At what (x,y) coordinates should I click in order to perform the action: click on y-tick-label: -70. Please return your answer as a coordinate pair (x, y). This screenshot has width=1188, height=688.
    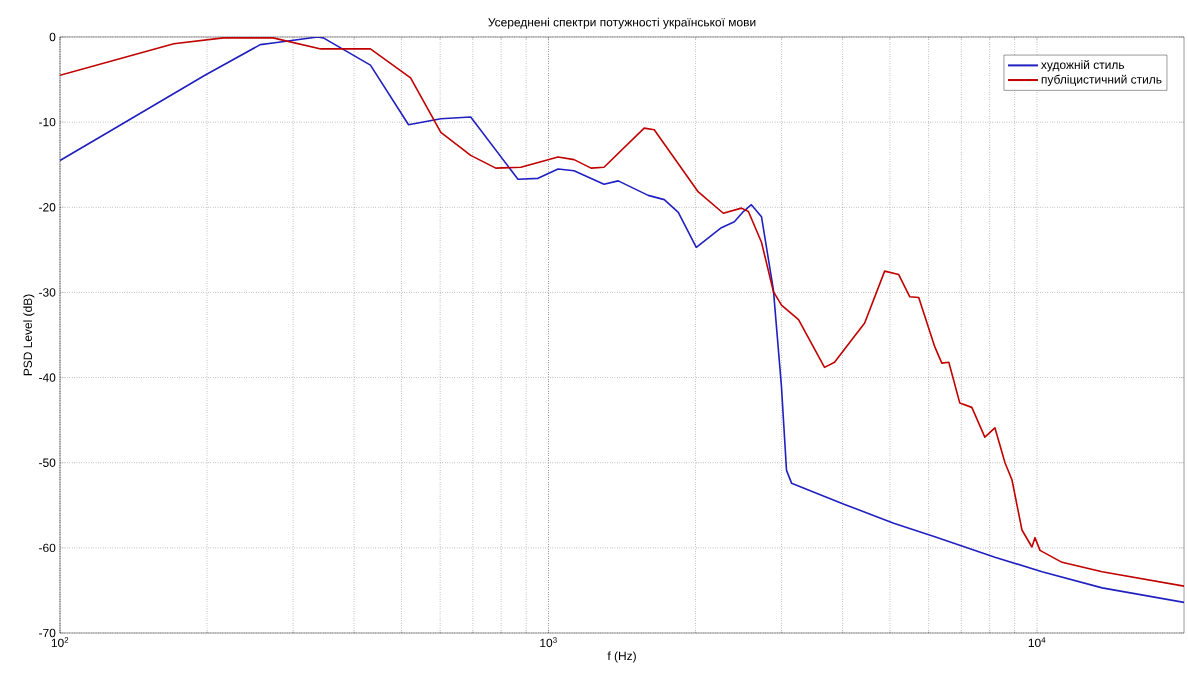
    Looking at the image, I should click on (47, 633).